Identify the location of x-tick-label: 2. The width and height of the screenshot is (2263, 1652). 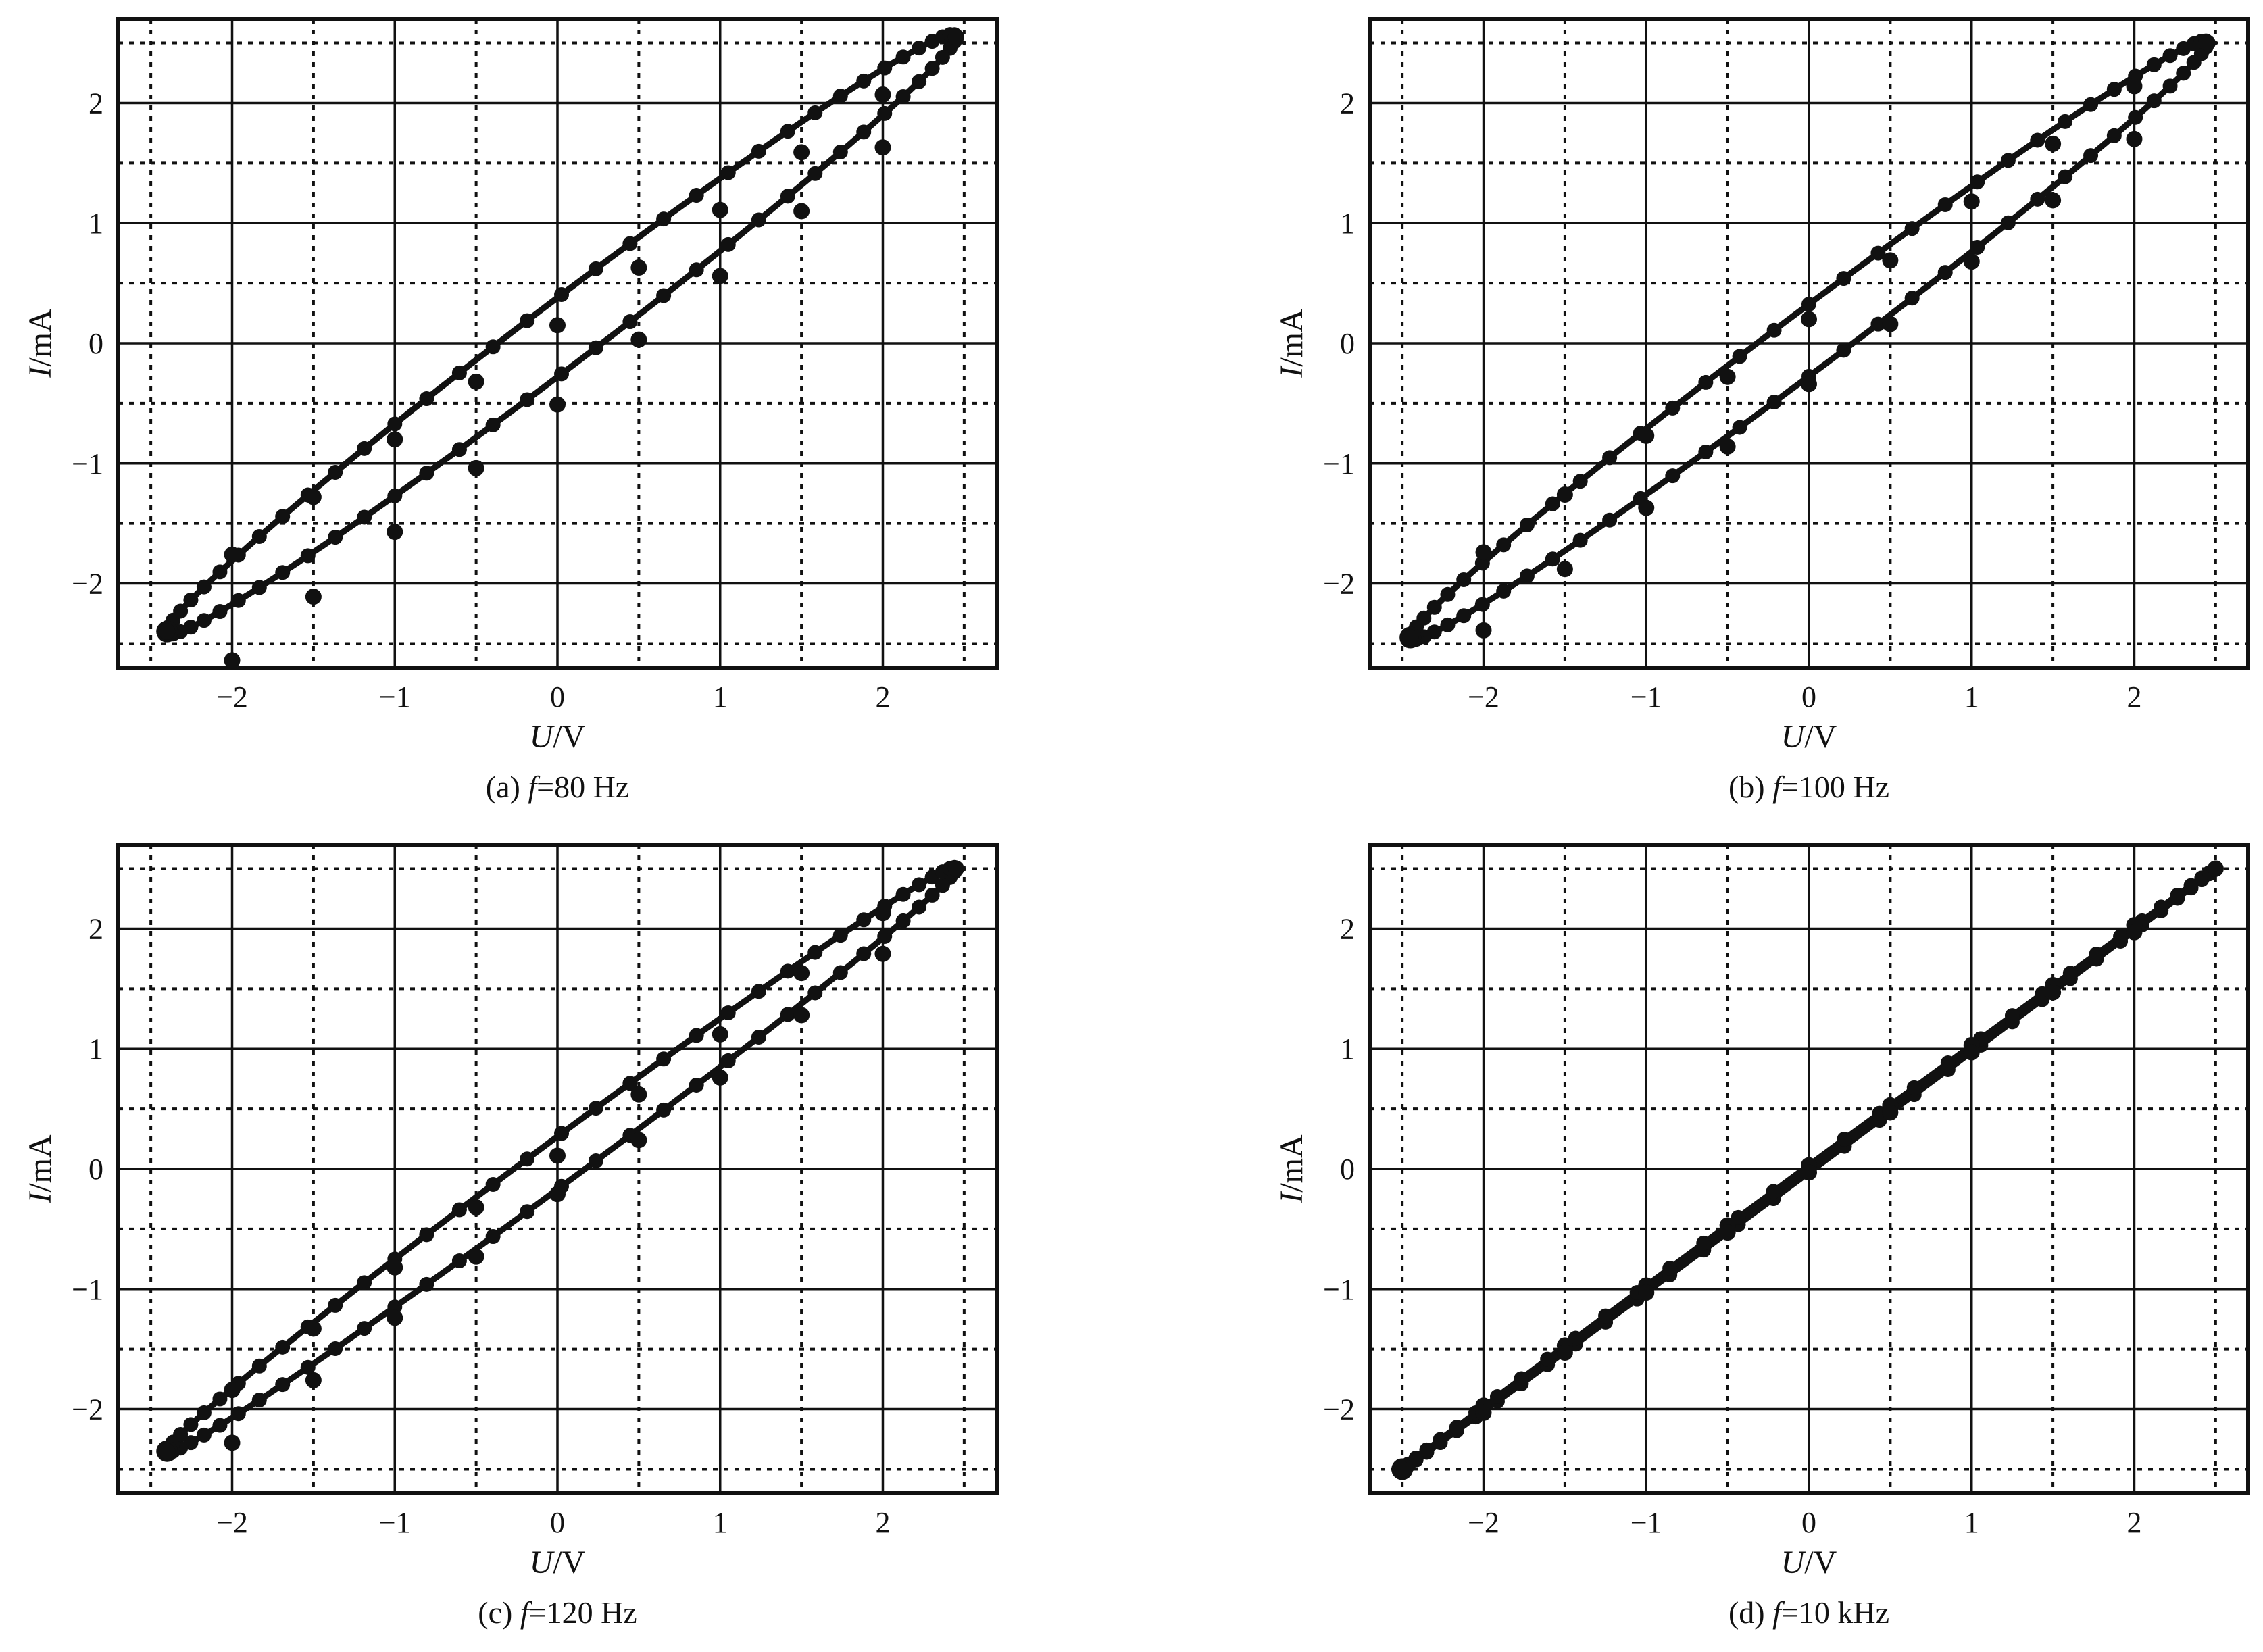
(2134, 697).